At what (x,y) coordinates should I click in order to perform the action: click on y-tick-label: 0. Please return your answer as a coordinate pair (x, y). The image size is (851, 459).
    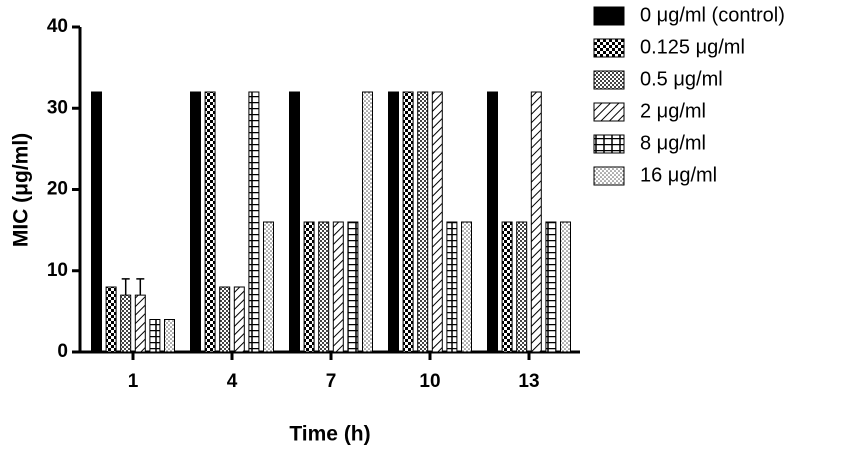
    Looking at the image, I should click on (62, 351).